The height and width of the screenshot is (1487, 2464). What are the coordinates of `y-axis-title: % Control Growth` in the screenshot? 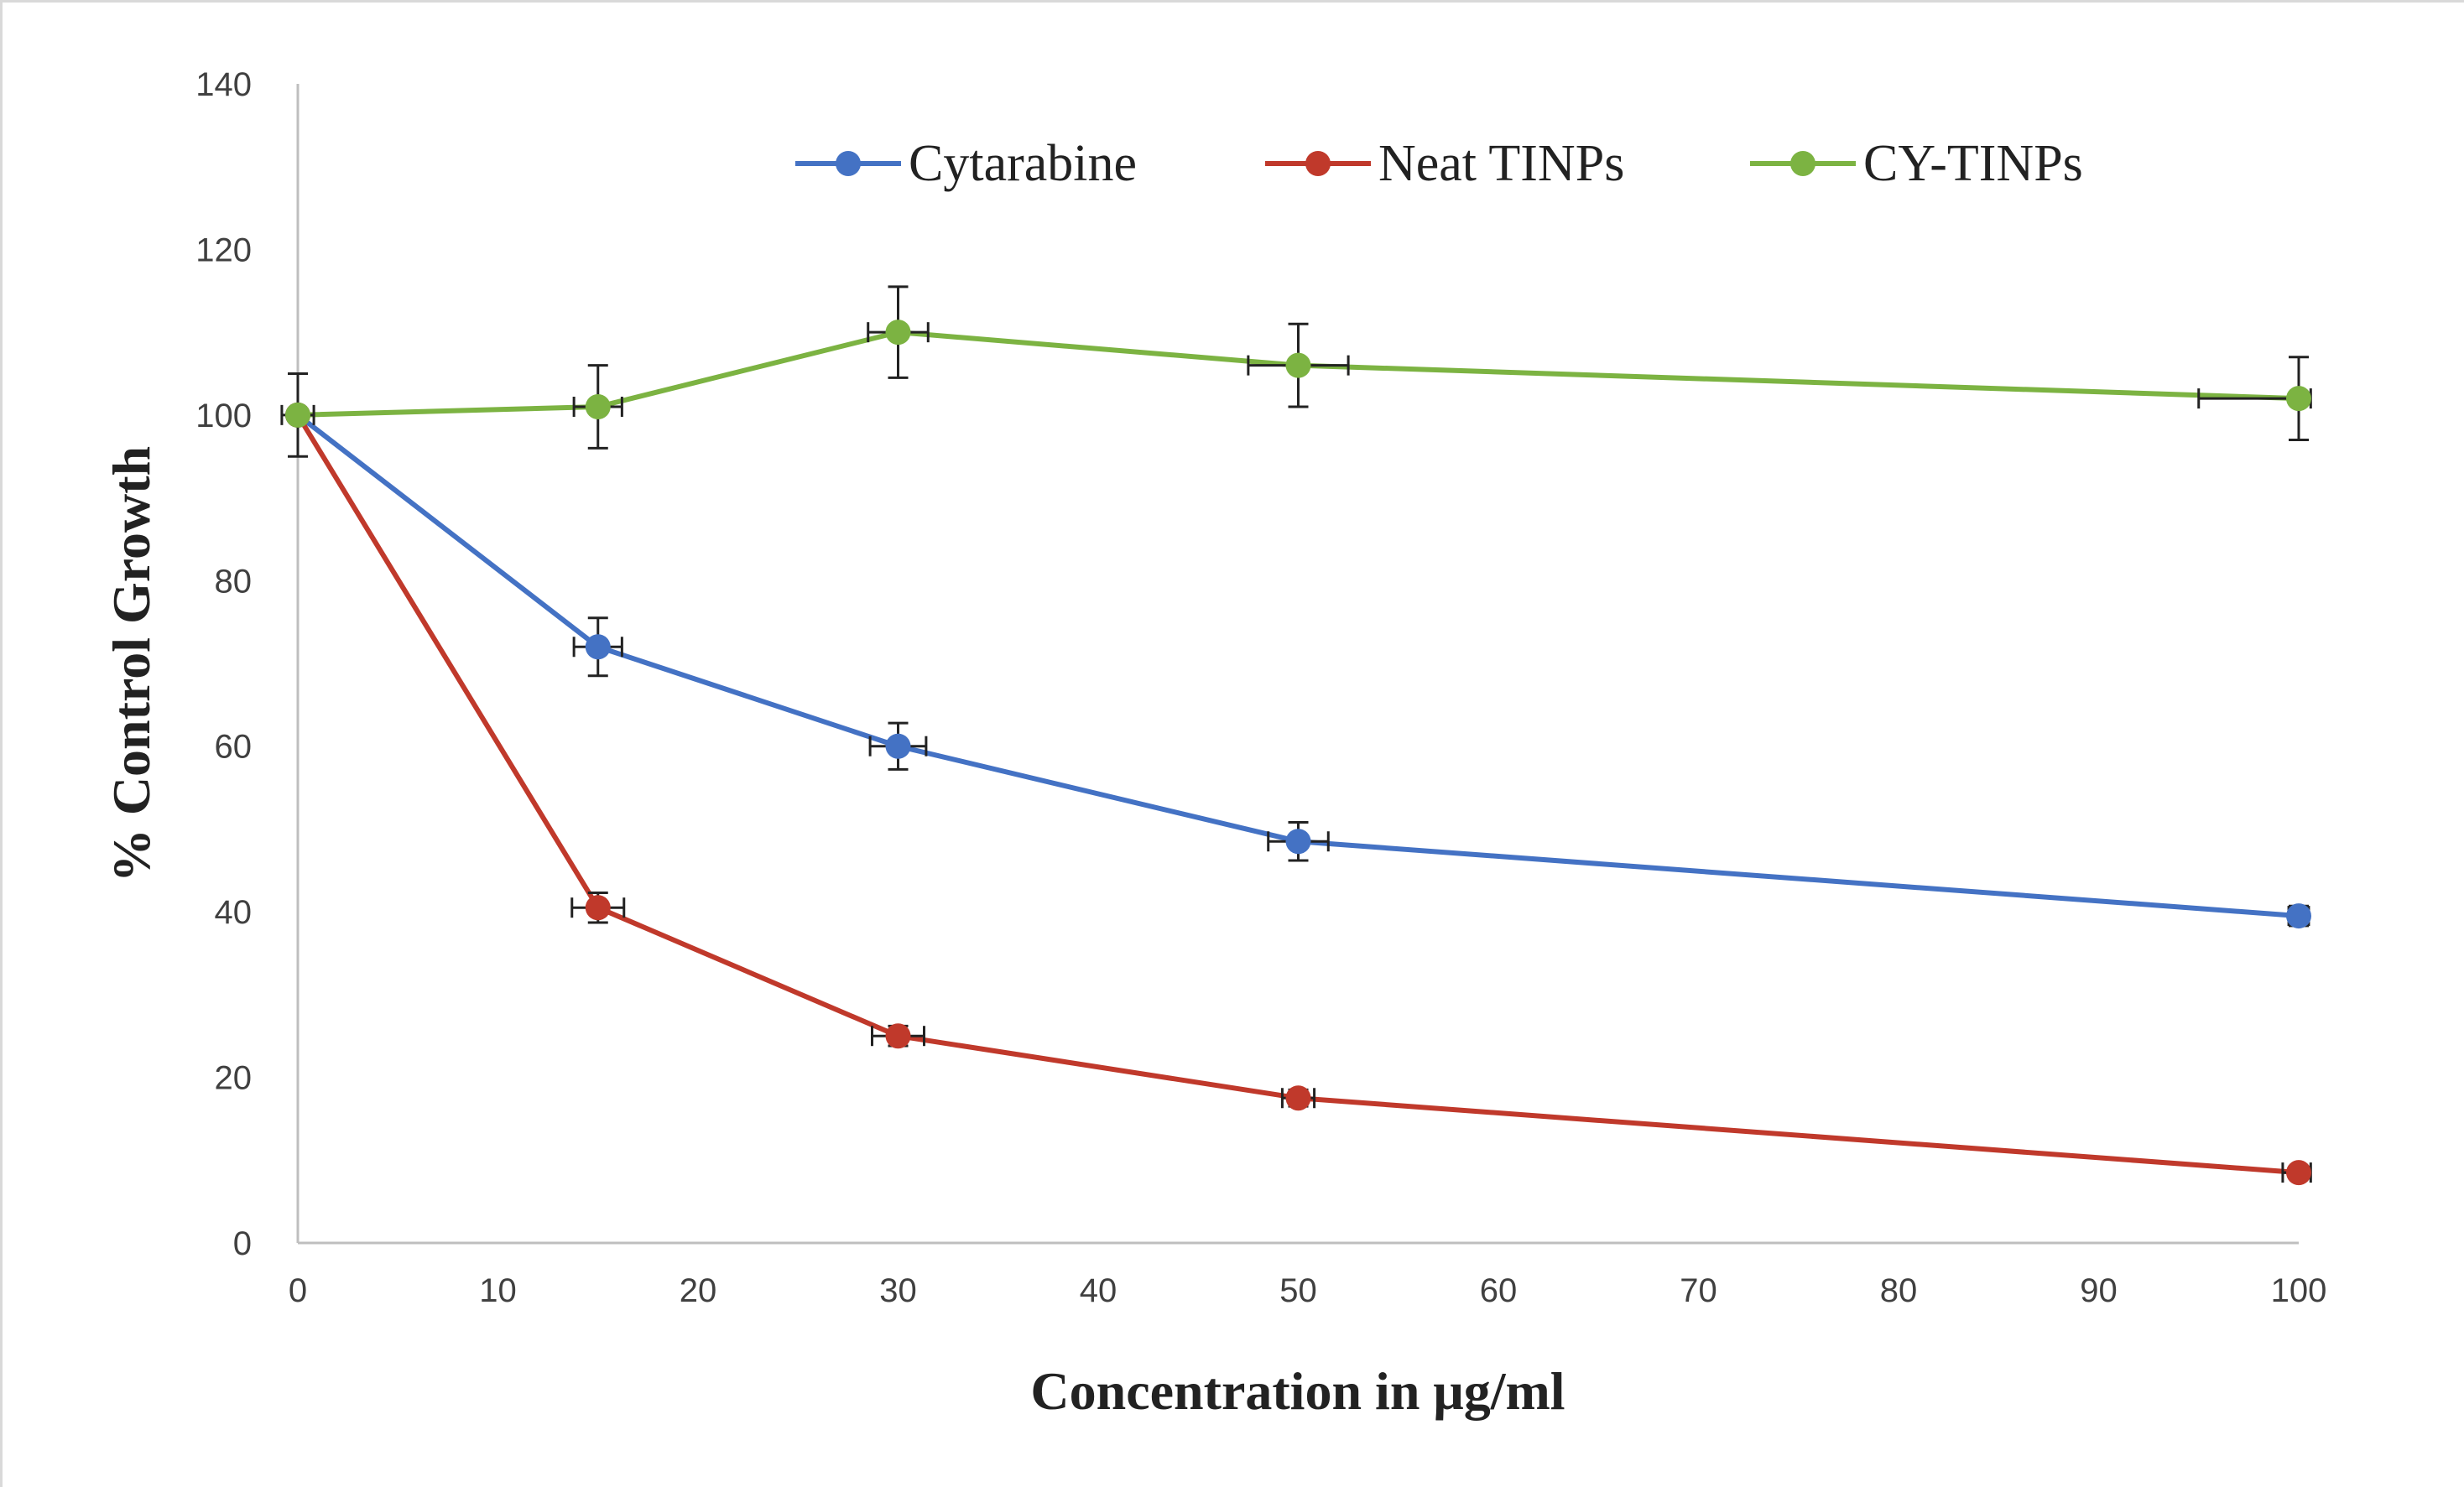 It's located at (132, 664).